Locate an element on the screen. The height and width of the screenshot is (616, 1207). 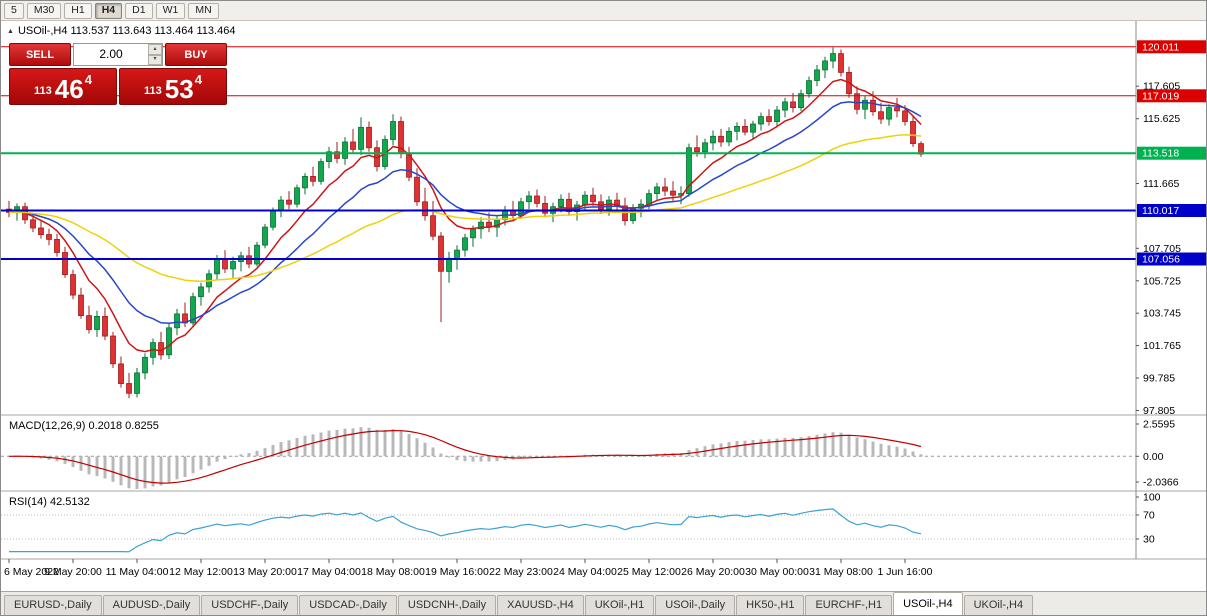
tab-usoil-daily: USOil-,Daily is located at coordinates (695, 605).